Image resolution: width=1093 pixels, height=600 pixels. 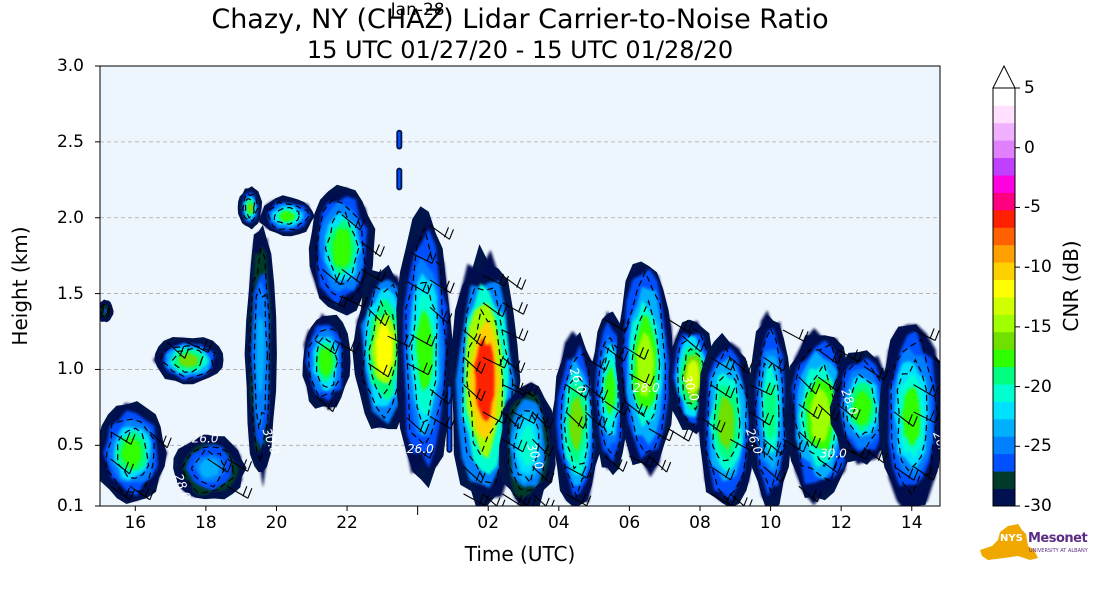 I want to click on x-tick-label: 20, so click(x=276, y=523).